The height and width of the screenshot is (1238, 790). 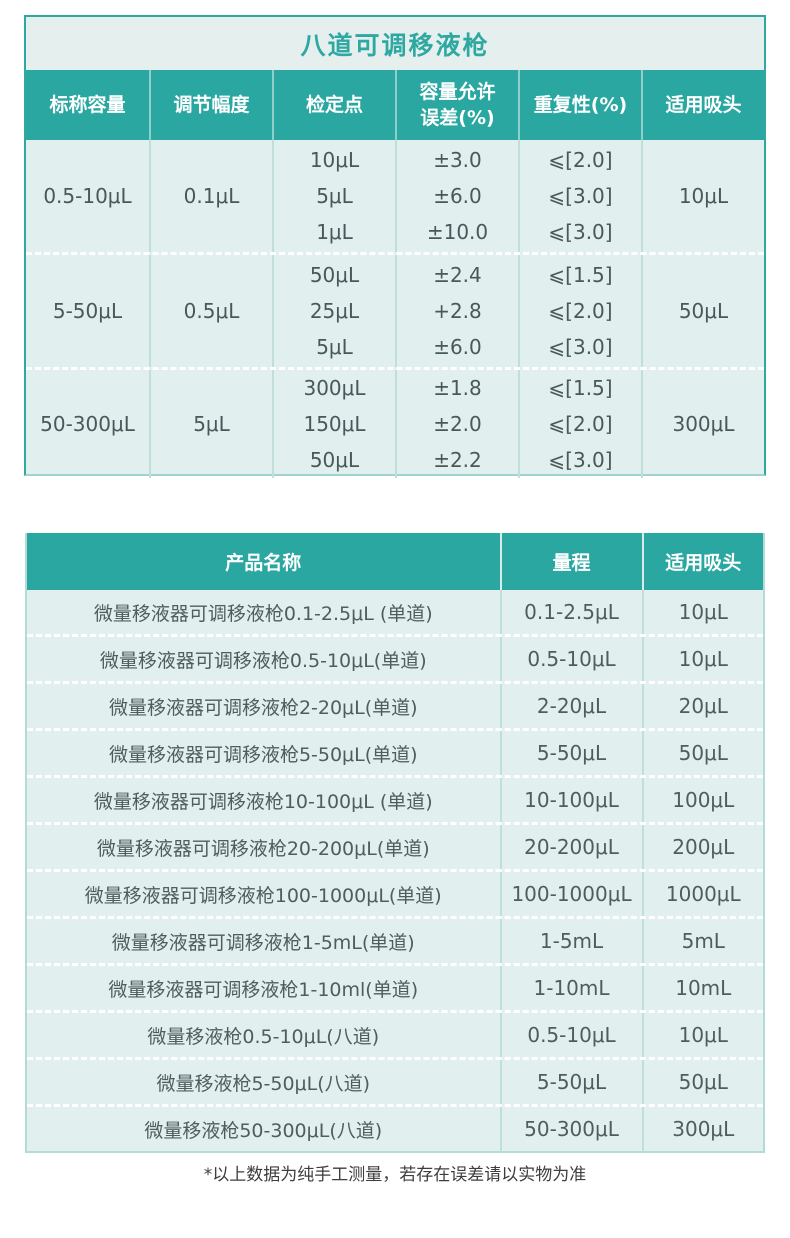 What do you see at coordinates (210, 105) in the screenshot?
I see `spec-header-adjustment-step: 调节幅度` at bounding box center [210, 105].